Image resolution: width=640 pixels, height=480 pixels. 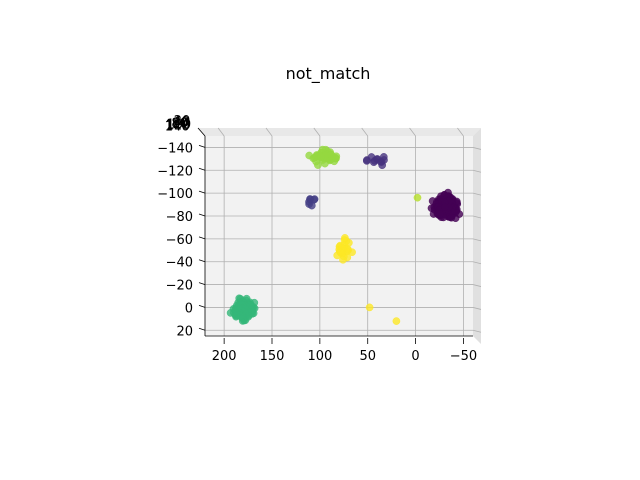 I want to click on x-tick-label: 50, so click(x=367, y=356).